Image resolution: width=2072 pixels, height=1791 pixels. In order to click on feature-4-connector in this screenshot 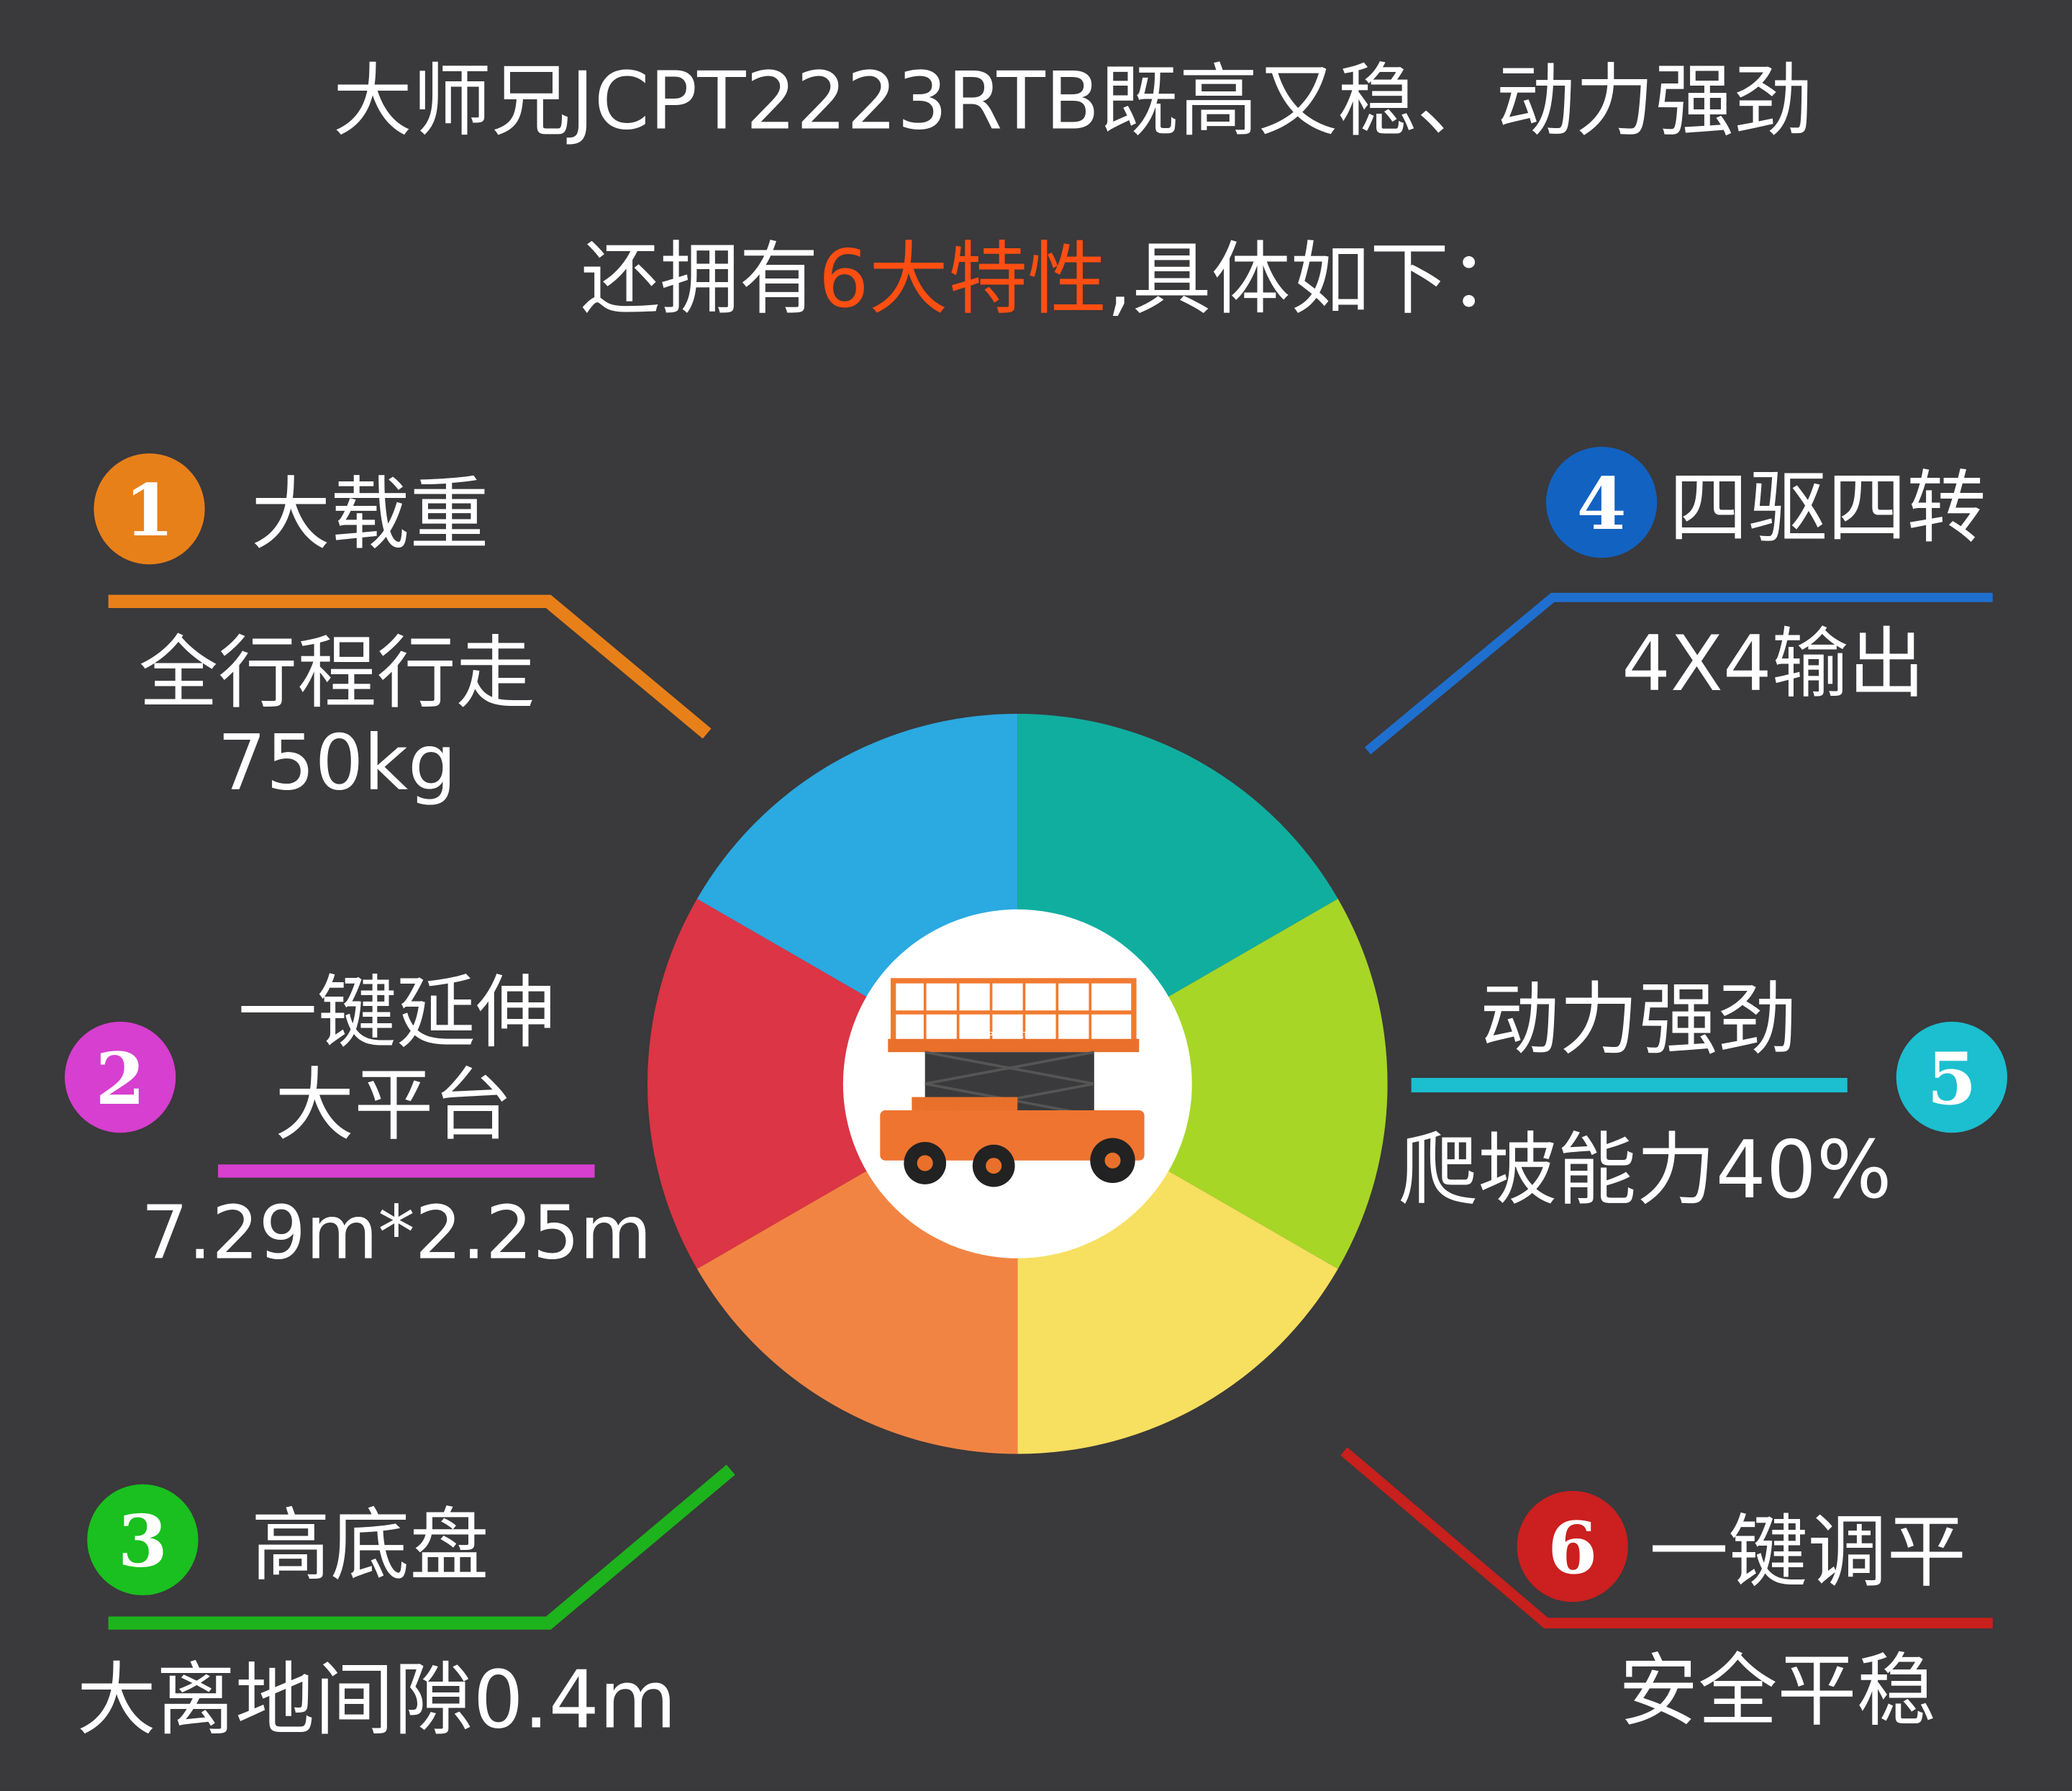, I will do `click(1679, 673)`.